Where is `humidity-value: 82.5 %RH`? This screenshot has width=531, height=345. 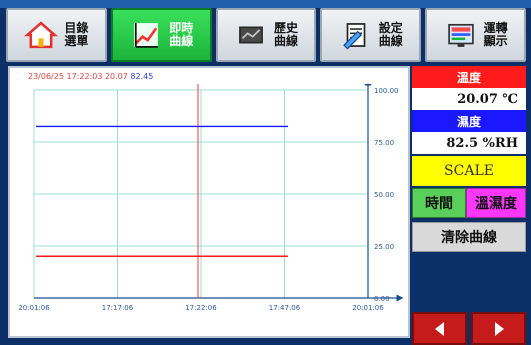 humidity-value: 82.5 %RH is located at coordinates (469, 143).